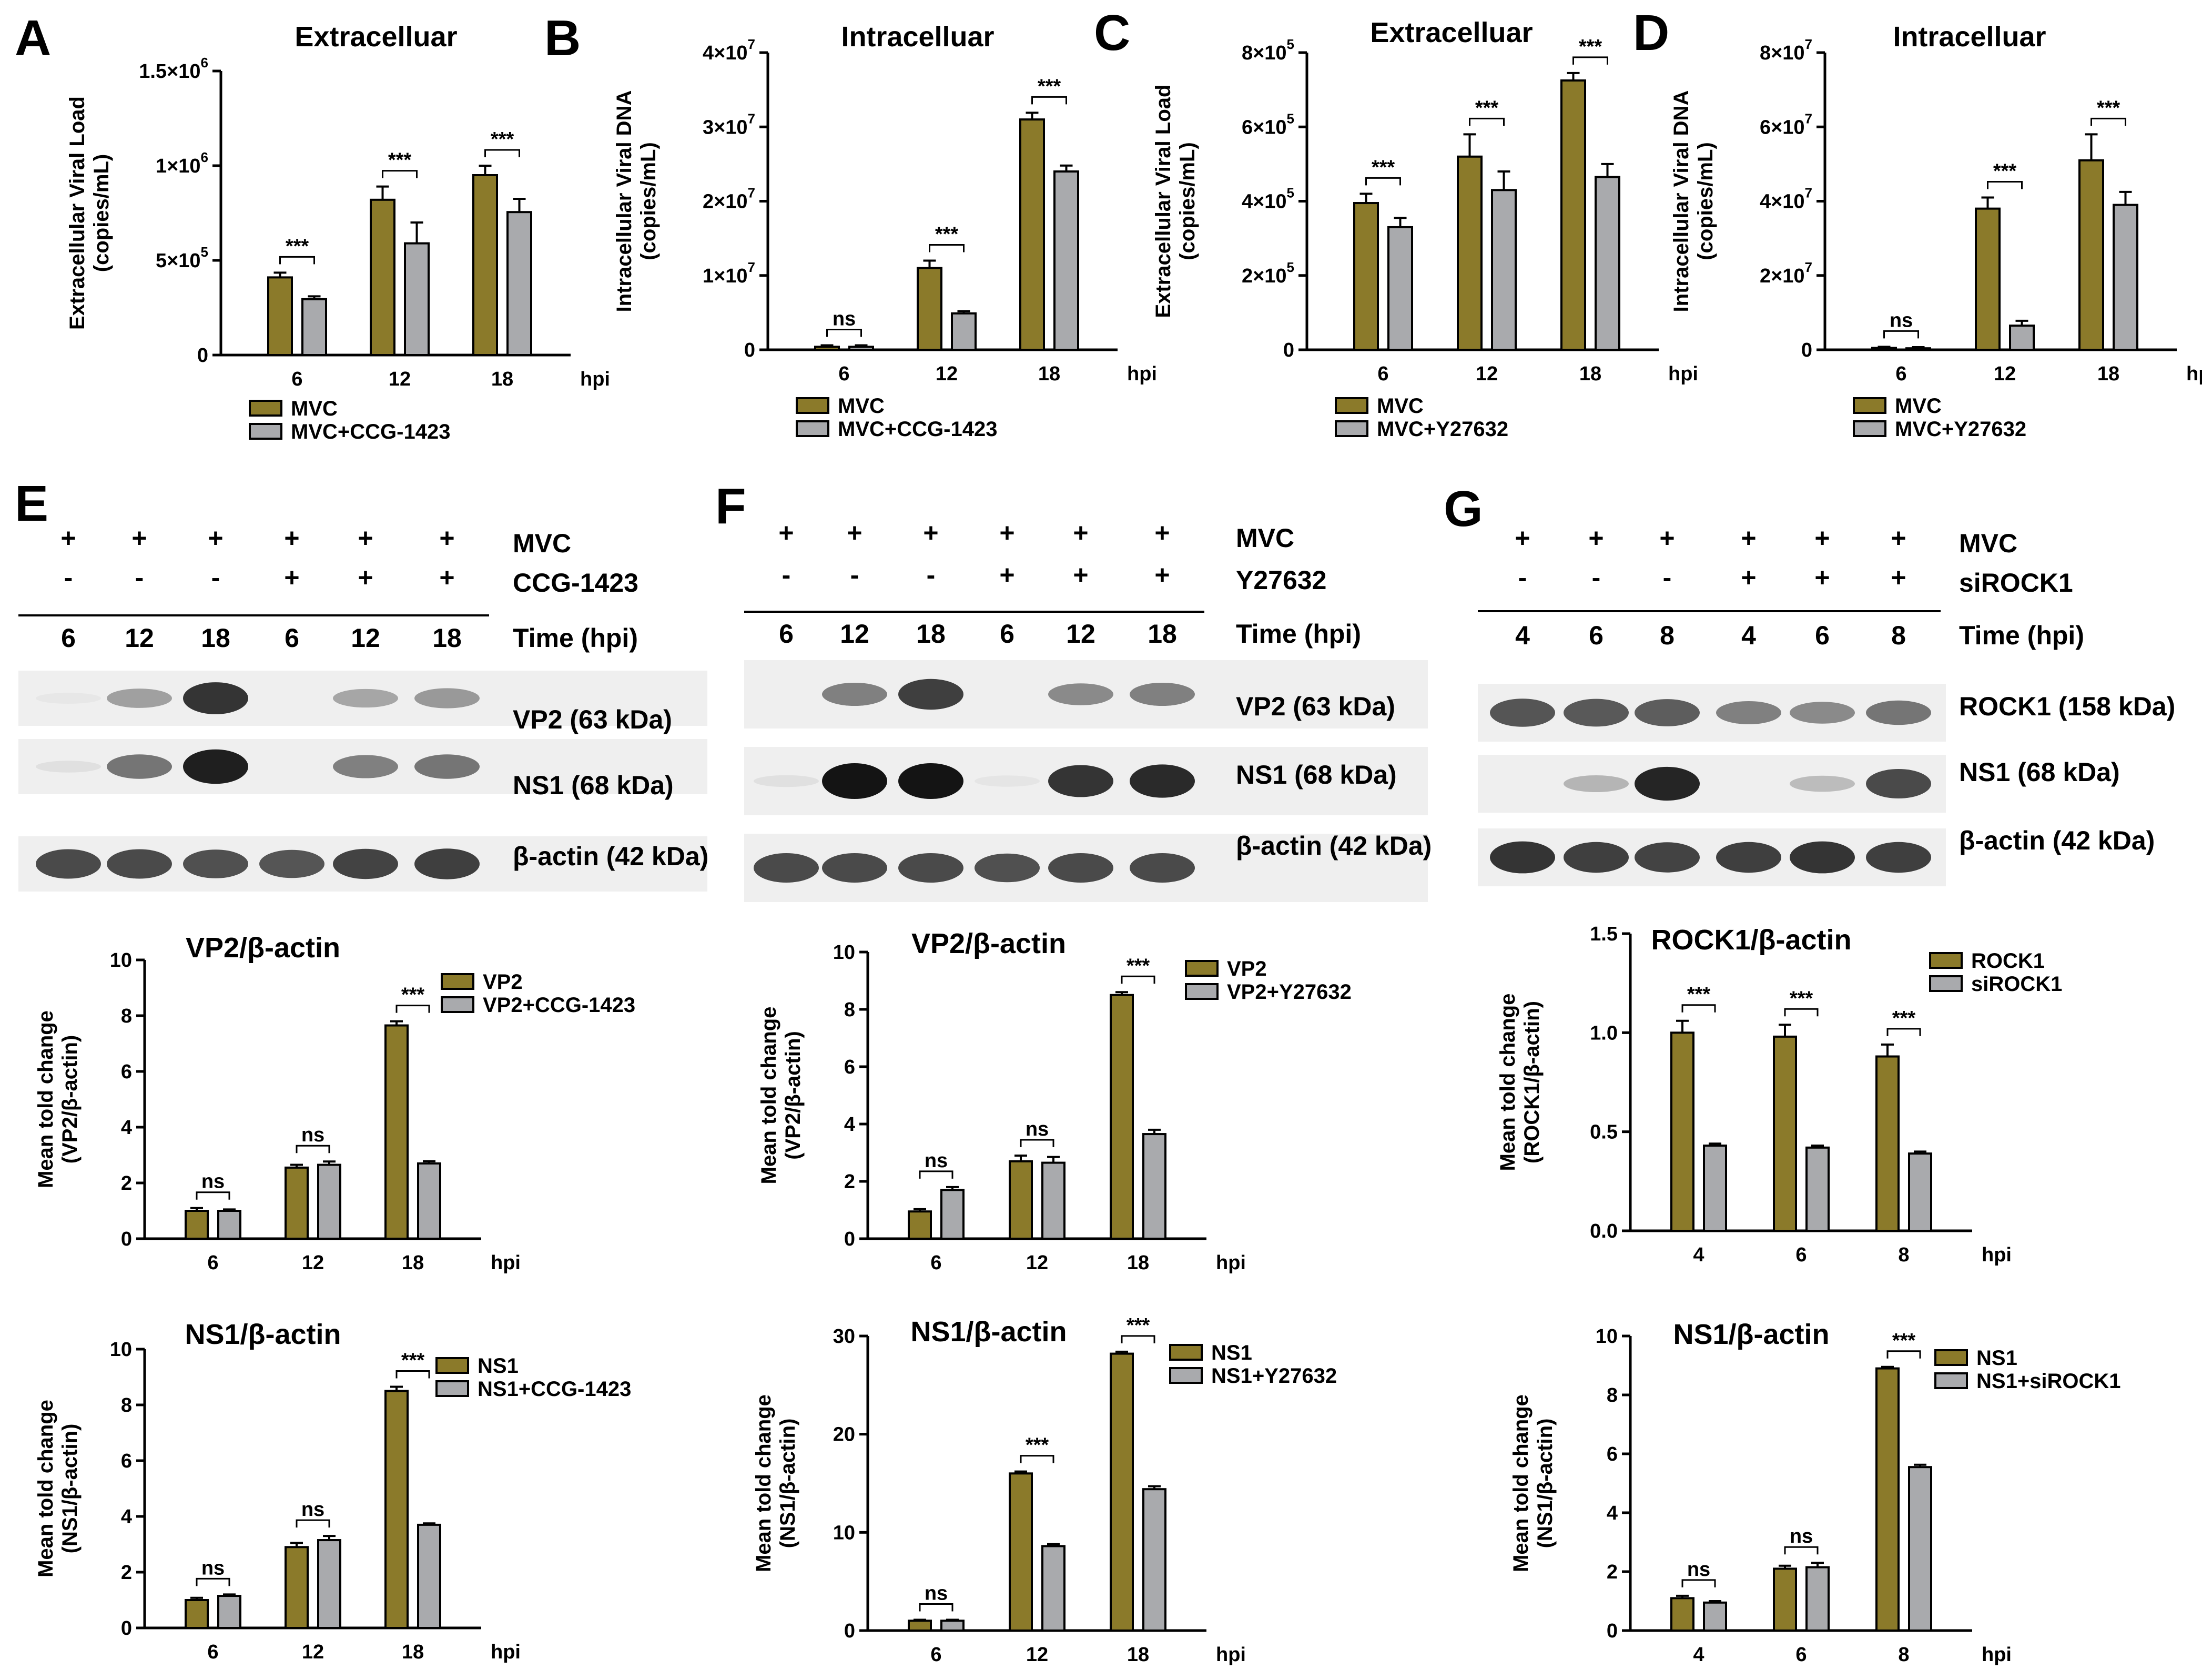  Describe the element at coordinates (204, 252) in the screenshot. I see `y-tick-exponent: 5` at that location.